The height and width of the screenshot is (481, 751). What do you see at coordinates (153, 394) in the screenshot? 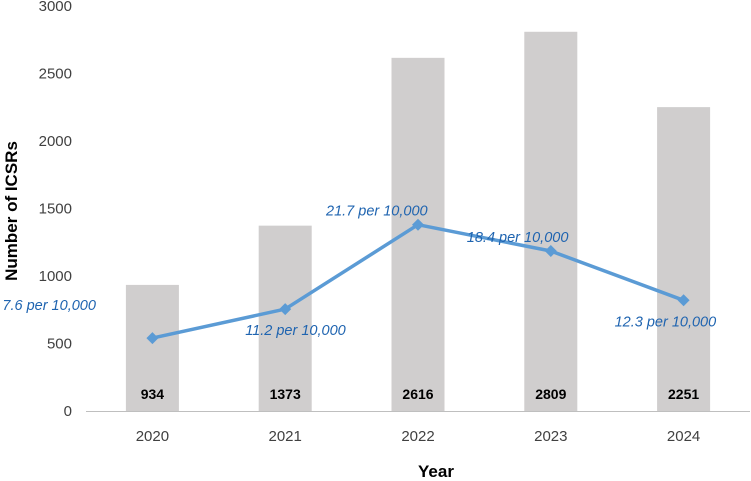
I see `bar-value-label: 934` at bounding box center [153, 394].